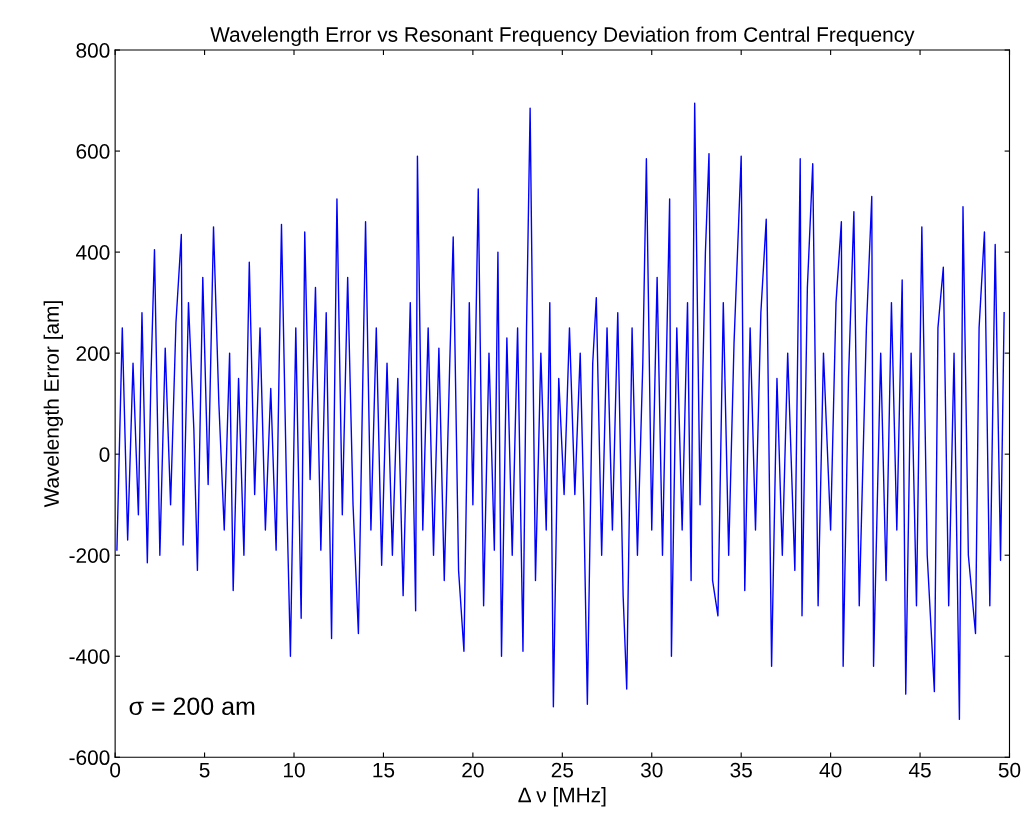 The image size is (1028, 834). I want to click on y-tick-label: -200, so click(89, 555).